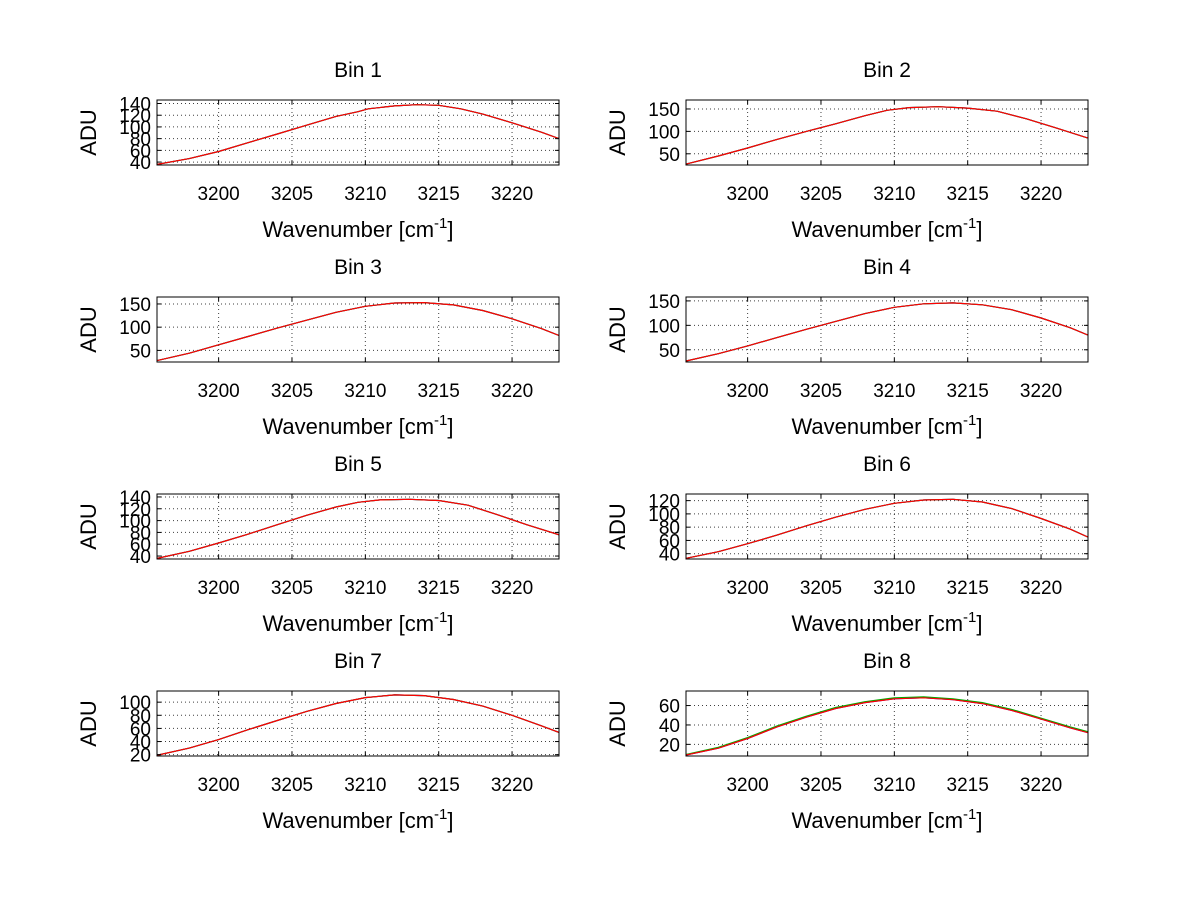 Image resolution: width=1200 pixels, height=901 pixels. I want to click on subplot-title: Bin 6, so click(887, 464).